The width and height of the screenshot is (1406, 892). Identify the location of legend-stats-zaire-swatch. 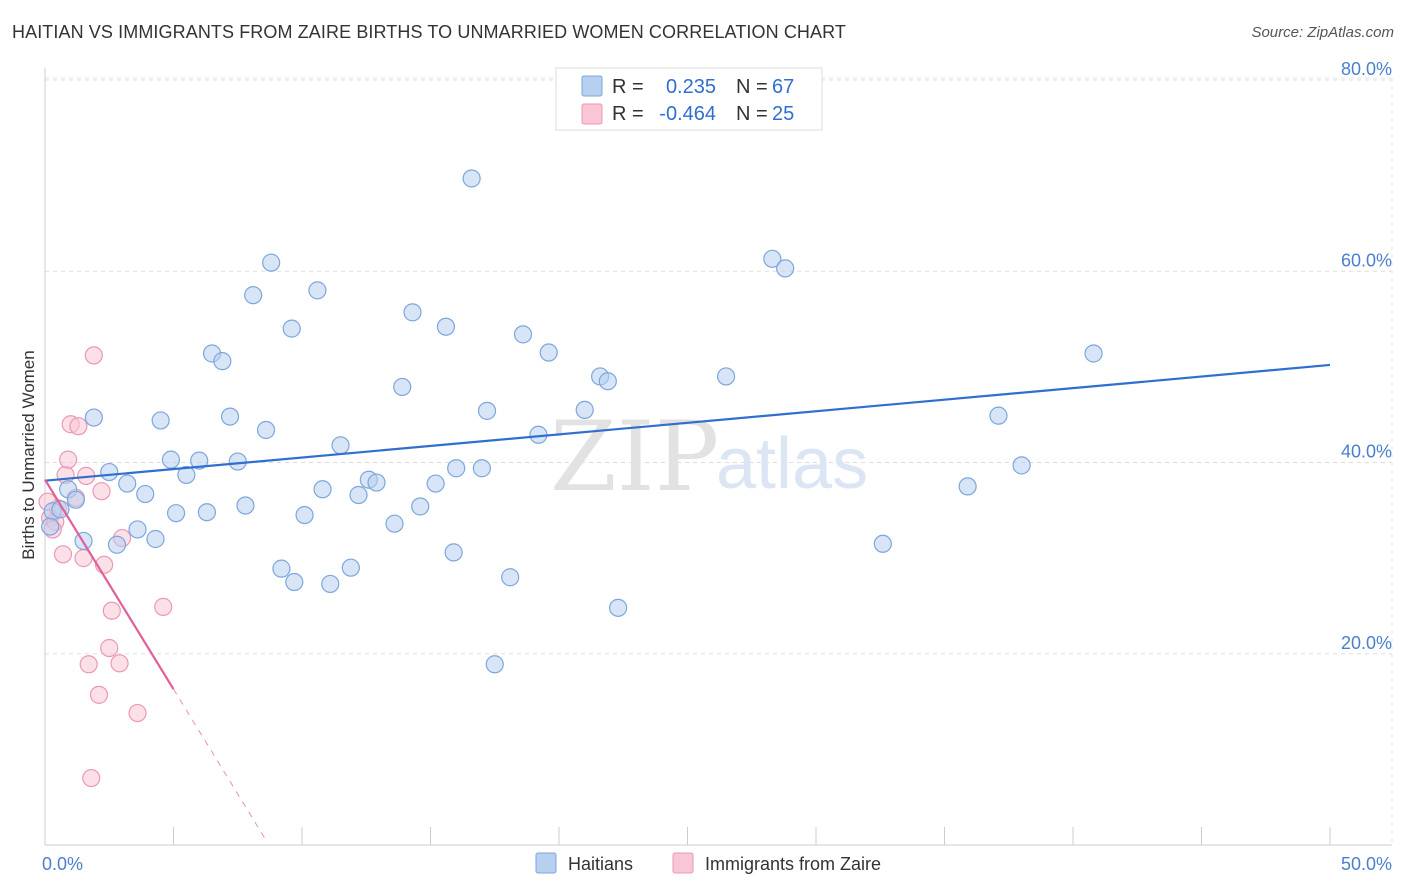
(592, 114).